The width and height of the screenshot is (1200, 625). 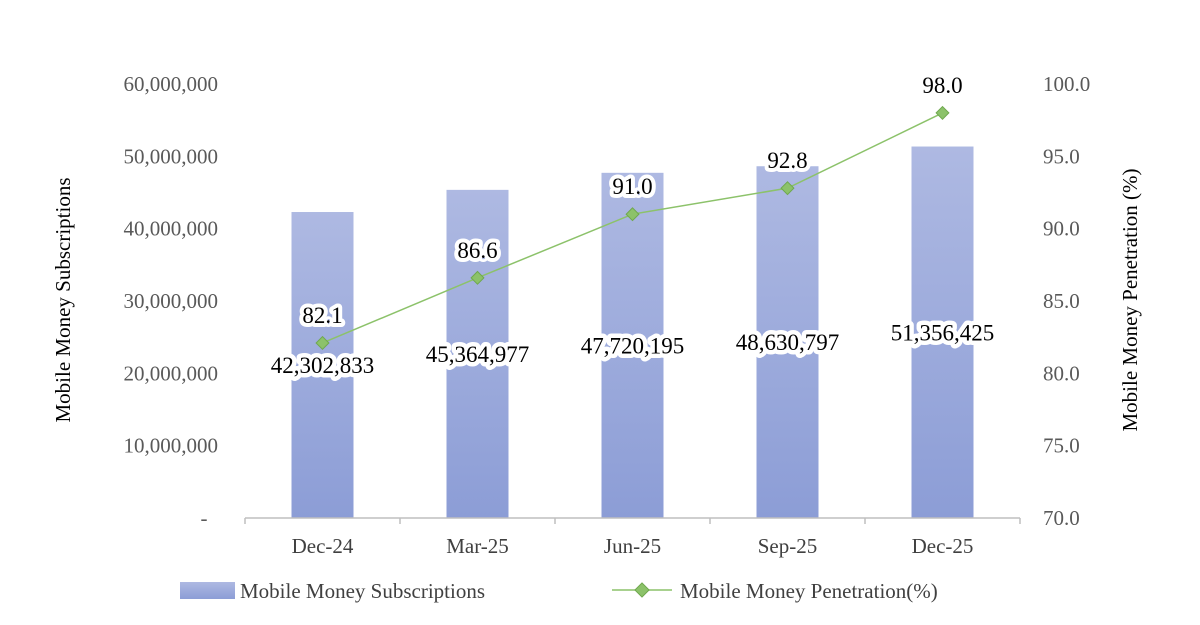 I want to click on legend-bar-swatch, so click(x=207, y=590).